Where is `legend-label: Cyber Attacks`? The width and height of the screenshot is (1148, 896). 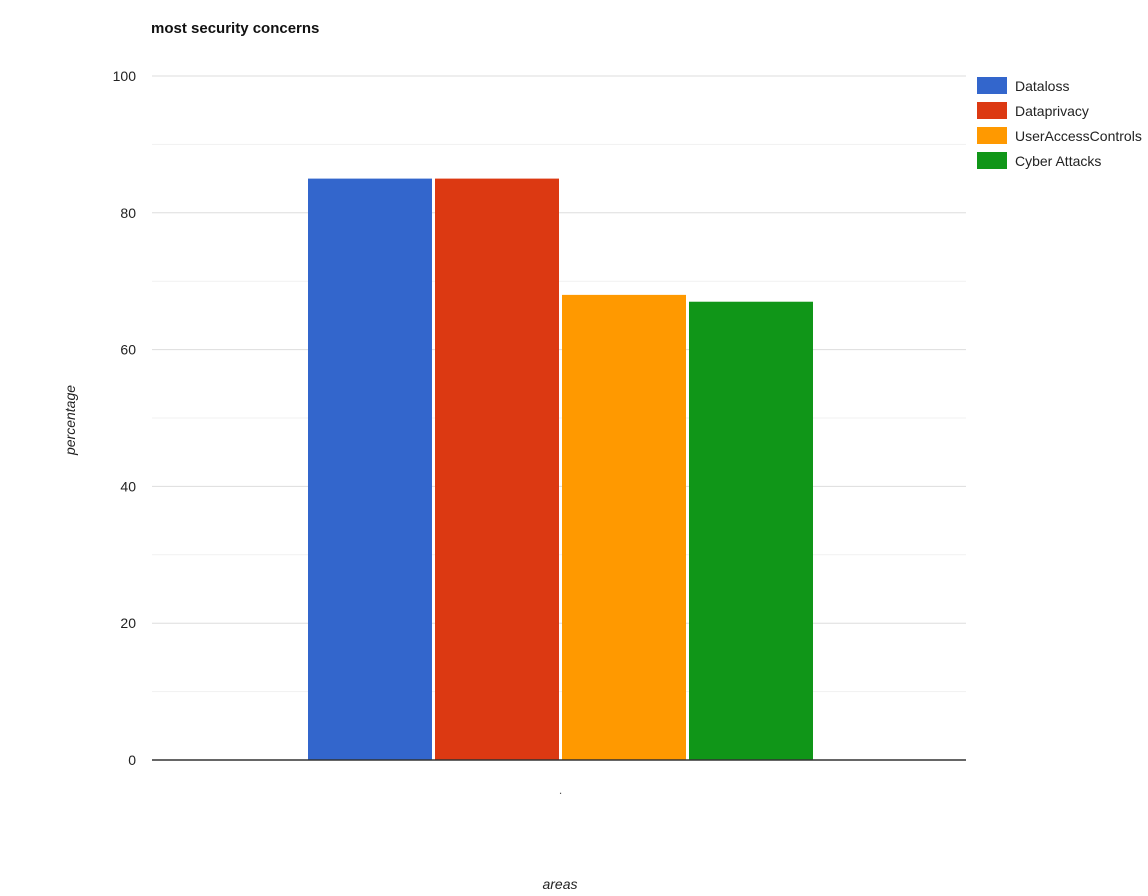
legend-label: Cyber Attacks is located at coordinates (1058, 161).